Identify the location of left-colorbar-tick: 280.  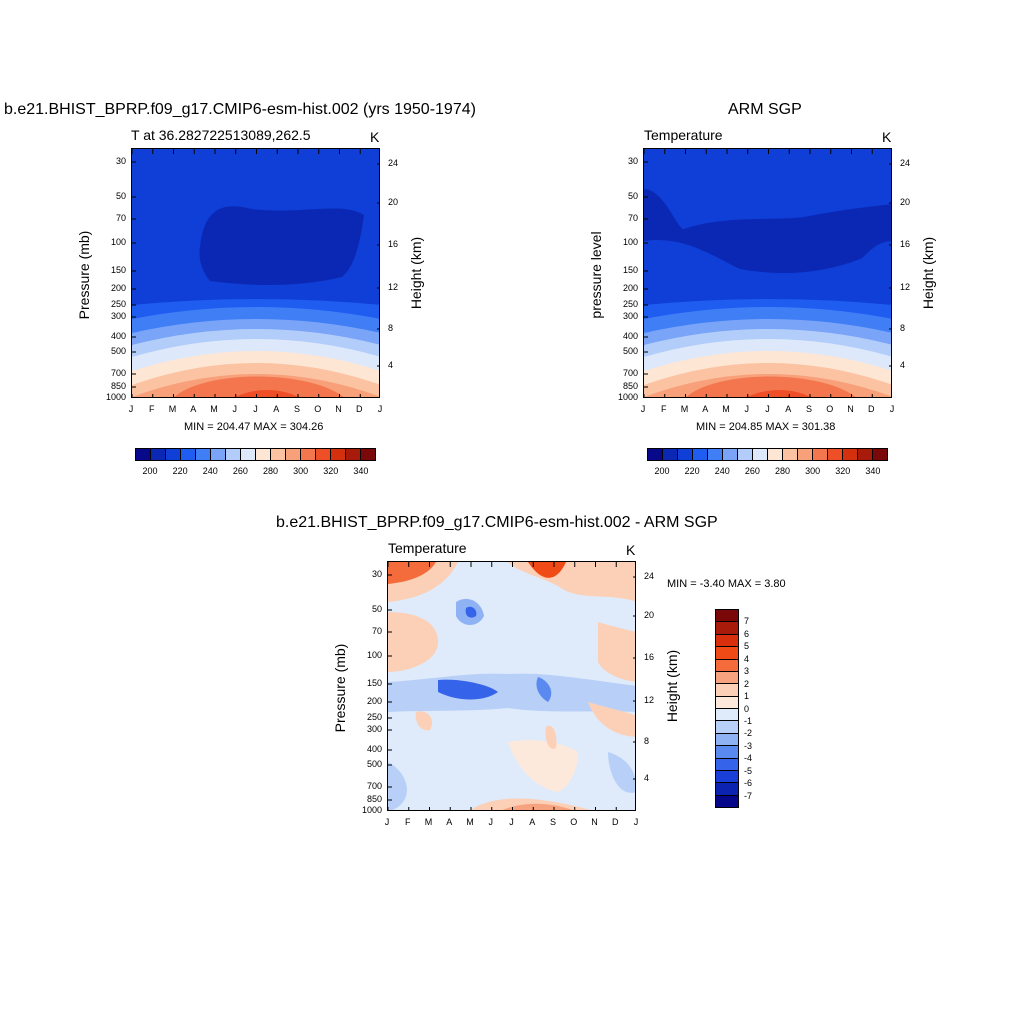
(271, 471).